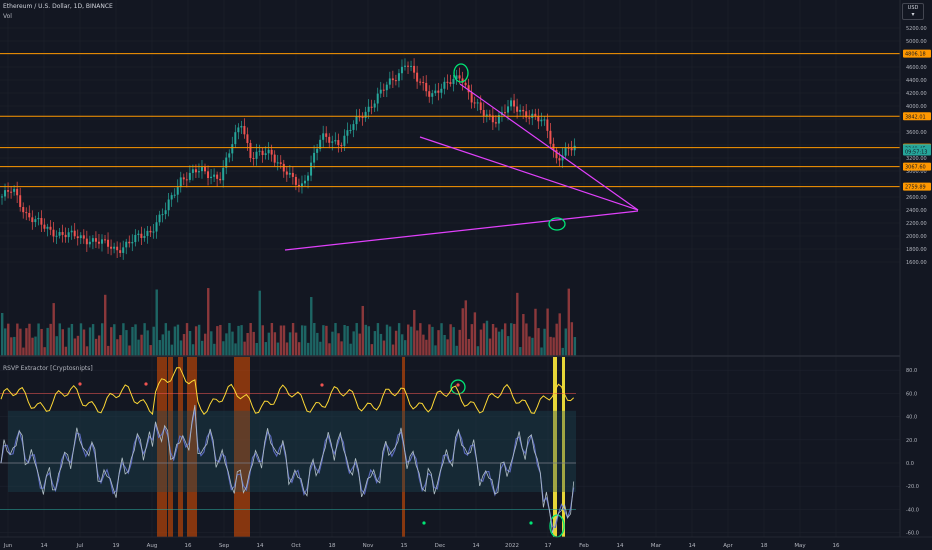 Image resolution: width=932 pixels, height=550 pixels. What do you see at coordinates (911, 394) in the screenshot?
I see `osc-tick-label: 60.0` at bounding box center [911, 394].